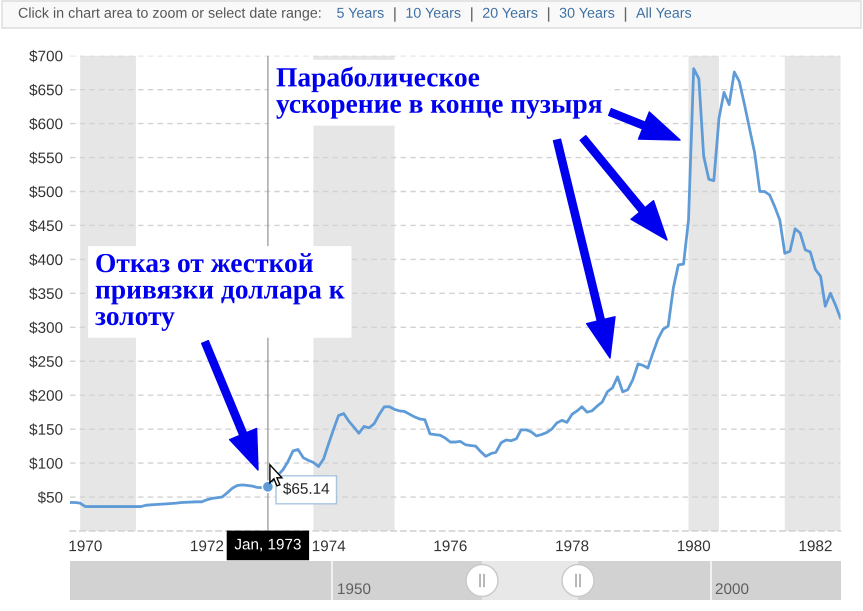 This screenshot has width=863, height=611. I want to click on y-tick-label: $550, so click(45, 158).